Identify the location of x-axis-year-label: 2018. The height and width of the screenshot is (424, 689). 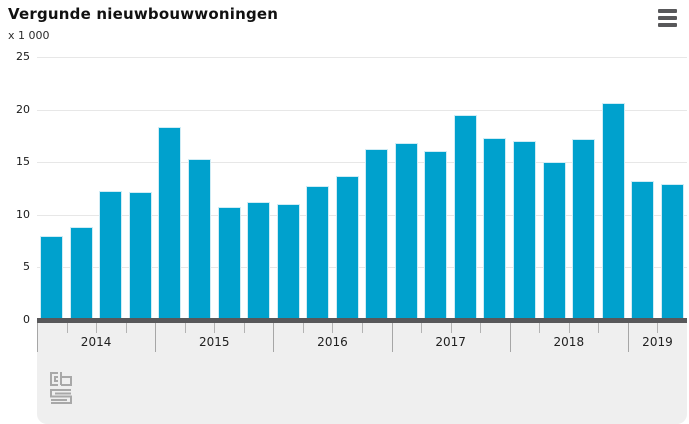
(569, 342).